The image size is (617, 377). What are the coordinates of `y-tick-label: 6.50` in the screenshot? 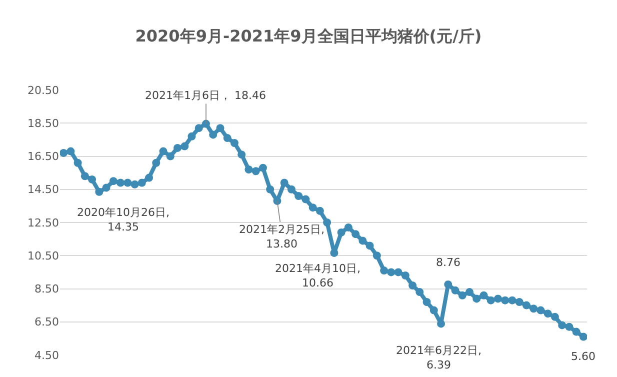 It's located at (46, 322).